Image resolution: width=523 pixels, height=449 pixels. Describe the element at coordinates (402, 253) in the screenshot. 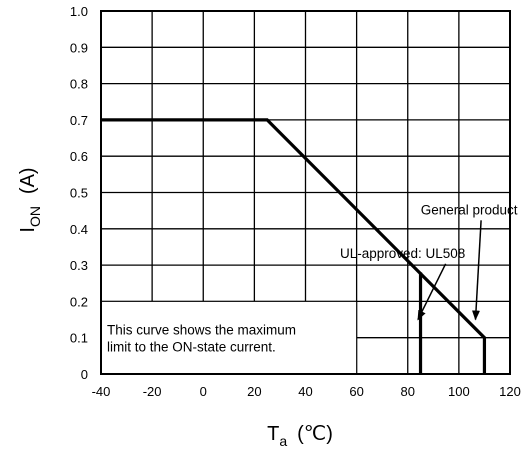

I see `annotation-label-1: UL-approved: UL508` at that location.